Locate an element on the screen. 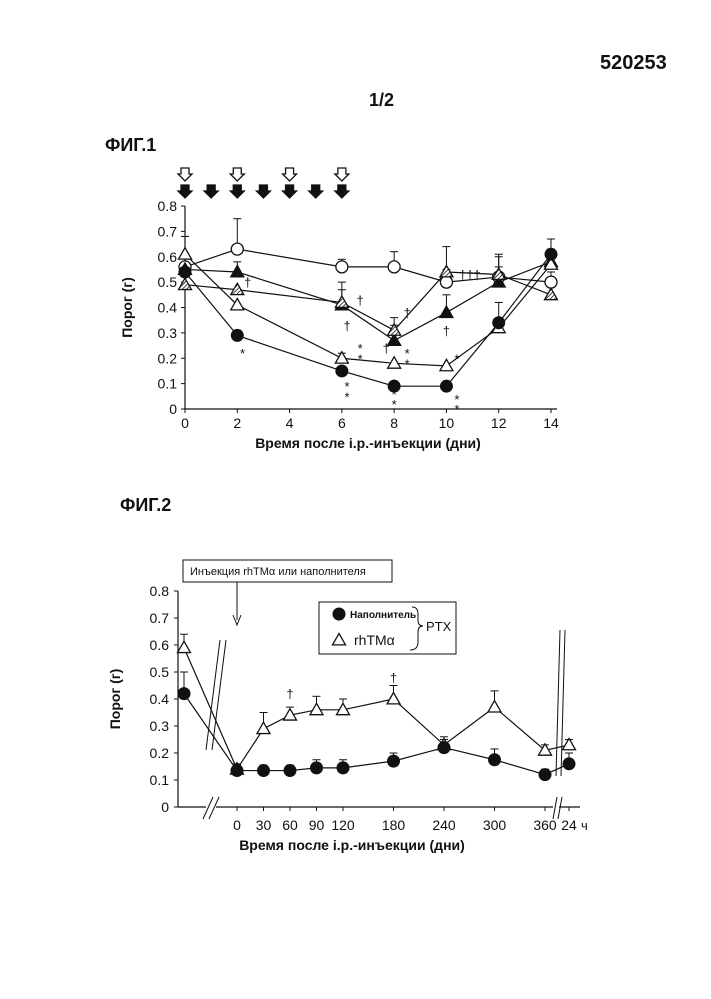 The image size is (711, 999). fig2-y-tick-label: 0.4 is located at coordinates (160, 699).